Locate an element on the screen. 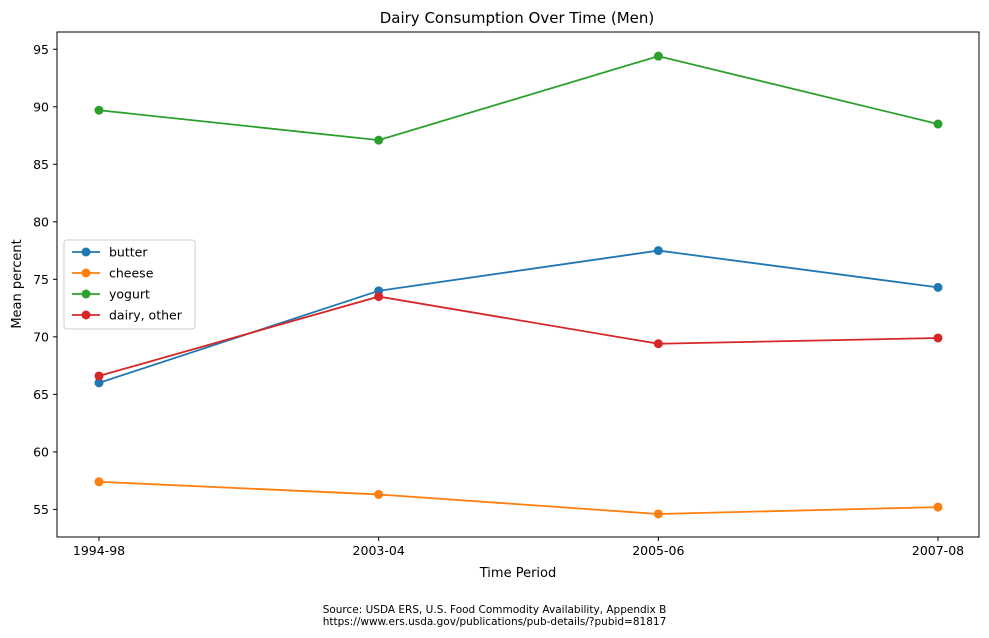 The width and height of the screenshot is (989, 638). x-axis-label: Time Period is located at coordinates (517, 573).